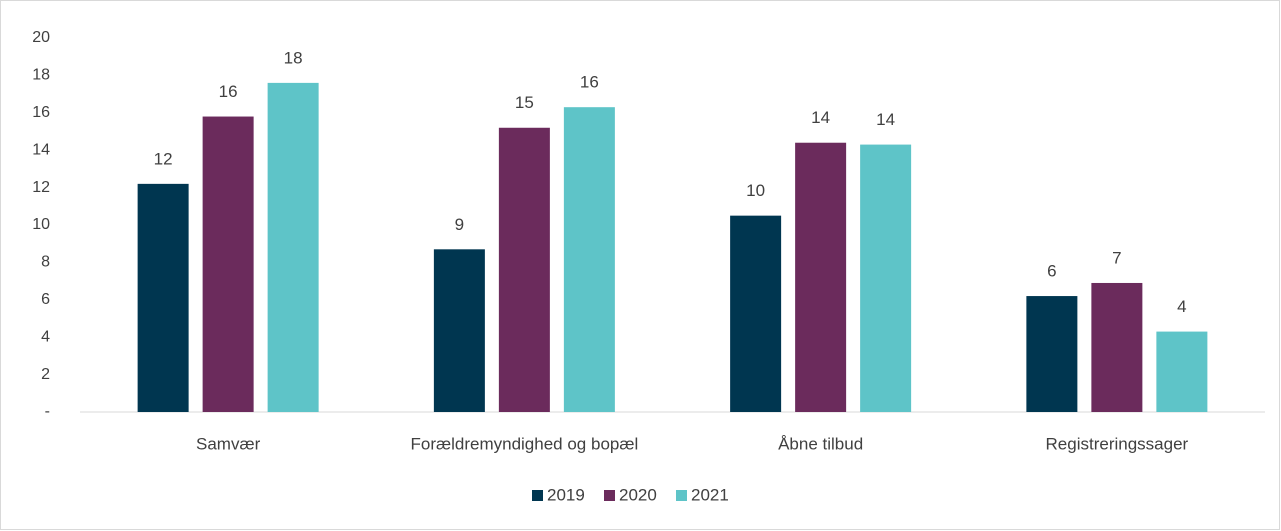 The image size is (1281, 531). I want to click on data-label: 10, so click(755, 190).